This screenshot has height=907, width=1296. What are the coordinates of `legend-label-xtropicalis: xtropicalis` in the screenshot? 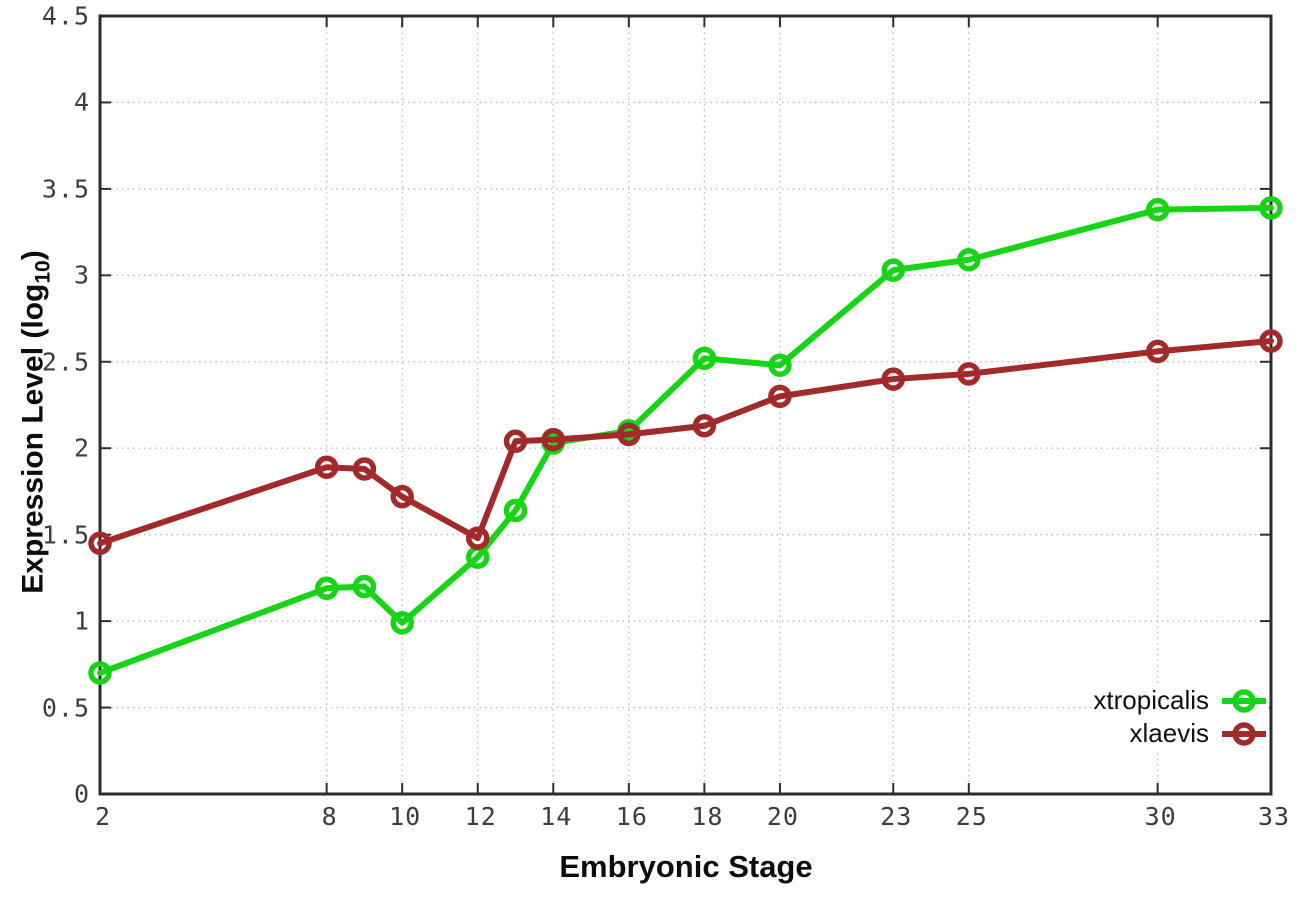 It's located at (1151, 700).